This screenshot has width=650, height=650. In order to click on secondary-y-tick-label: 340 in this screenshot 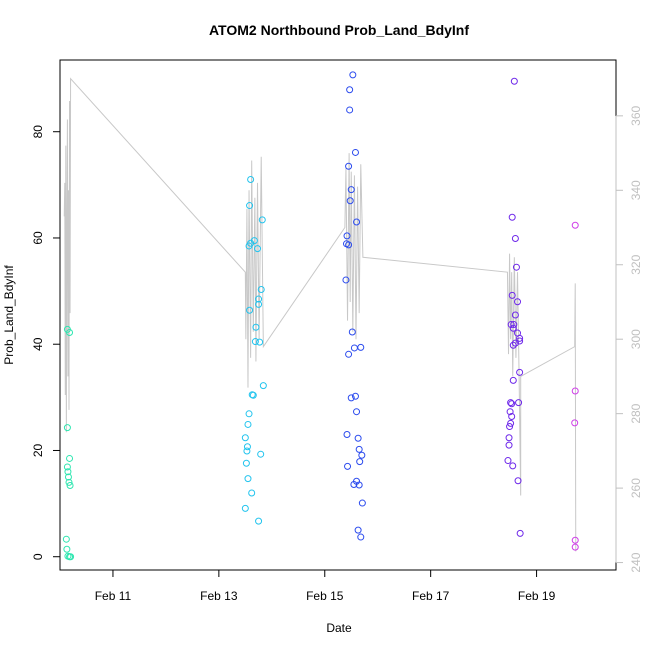, I will do `click(636, 190)`.